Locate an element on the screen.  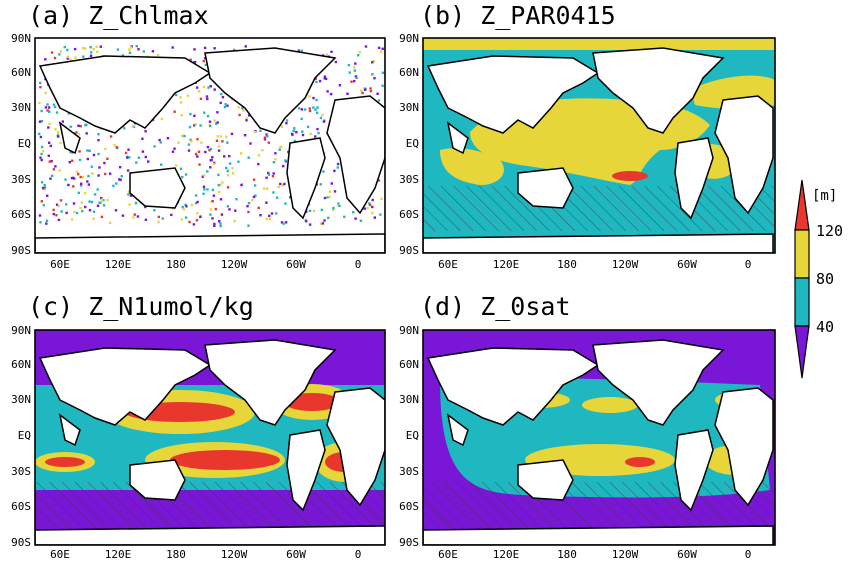
colorbar: [m] 120 80 40 is located at coordinates (818, 279).